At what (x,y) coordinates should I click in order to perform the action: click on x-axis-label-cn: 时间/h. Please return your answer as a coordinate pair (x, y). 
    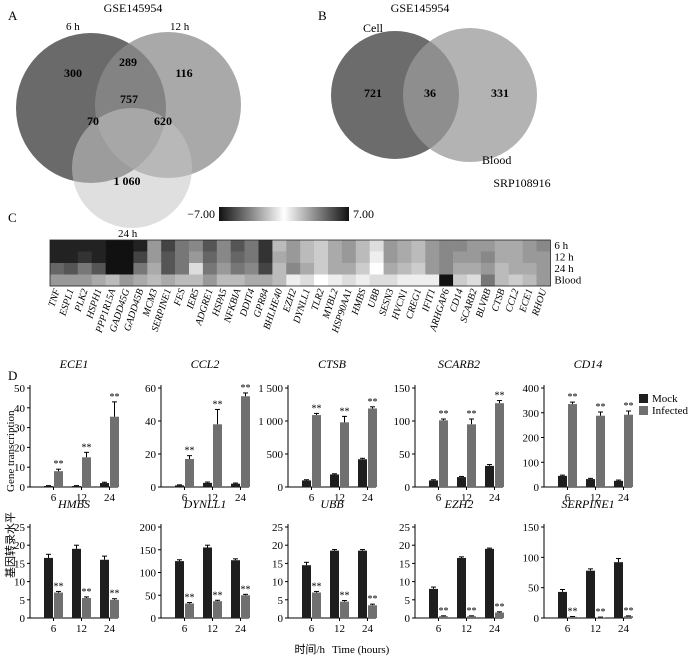
    Looking at the image, I should click on (309, 649).